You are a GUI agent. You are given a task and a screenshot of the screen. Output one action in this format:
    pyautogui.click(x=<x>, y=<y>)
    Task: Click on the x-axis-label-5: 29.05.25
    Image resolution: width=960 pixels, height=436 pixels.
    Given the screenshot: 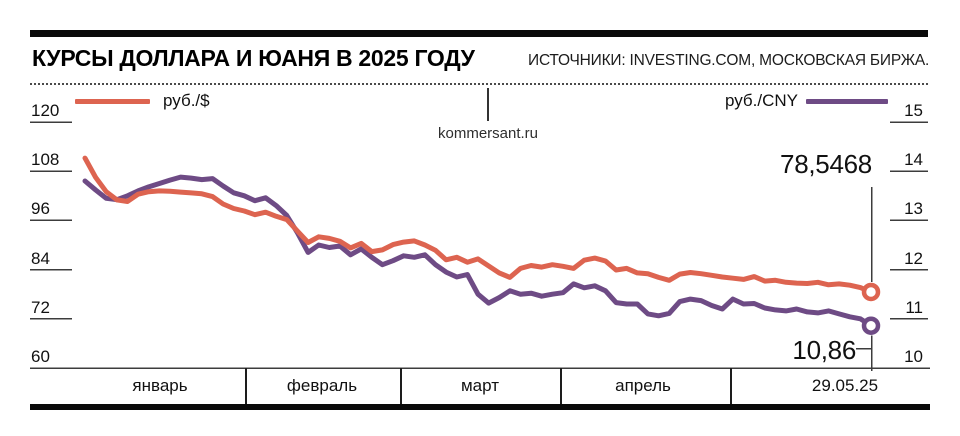 What is the action you would take?
    pyautogui.click(x=845, y=385)
    